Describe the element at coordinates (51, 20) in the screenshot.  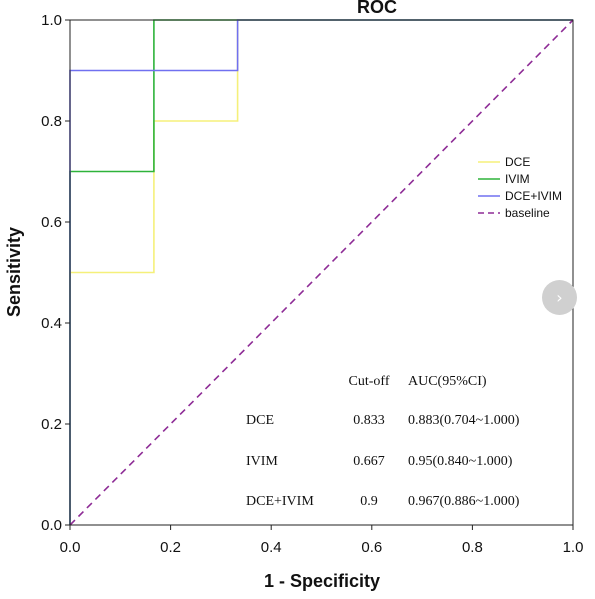
I see `y-tick-label: 1.0` at that location.